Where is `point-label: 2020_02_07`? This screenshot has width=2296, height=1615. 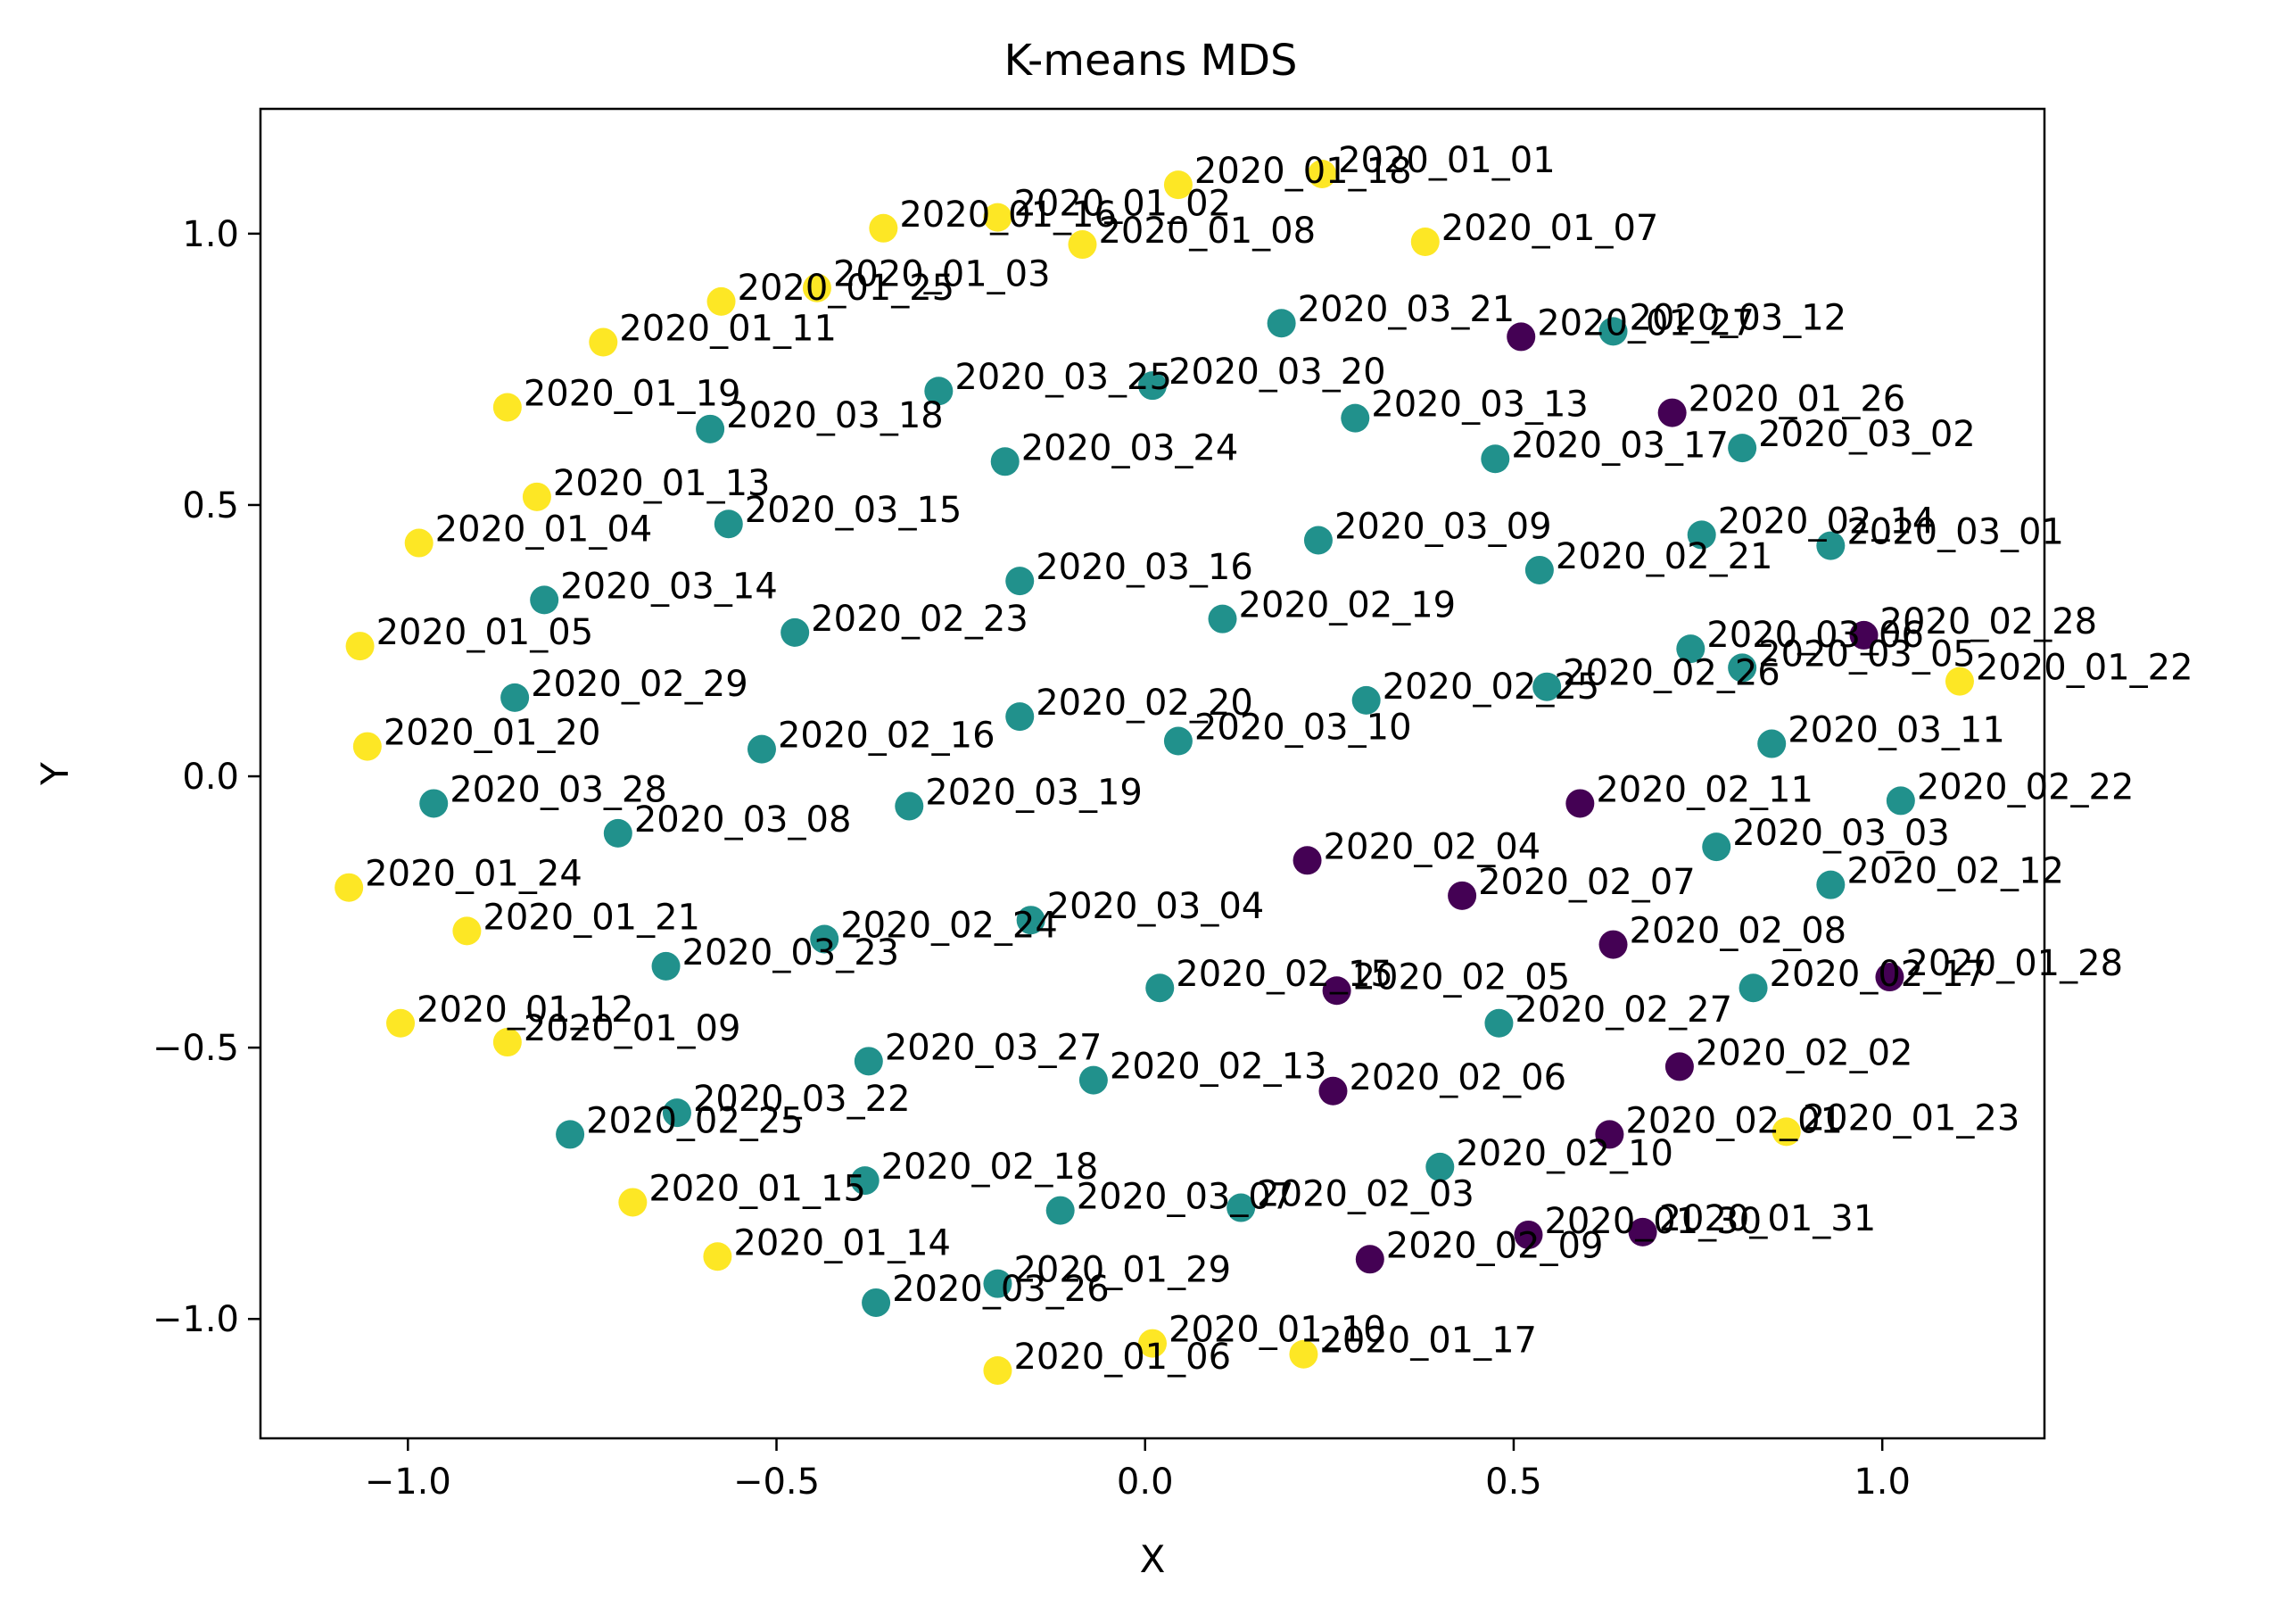 point-label: 2020_02_07 is located at coordinates (1587, 882).